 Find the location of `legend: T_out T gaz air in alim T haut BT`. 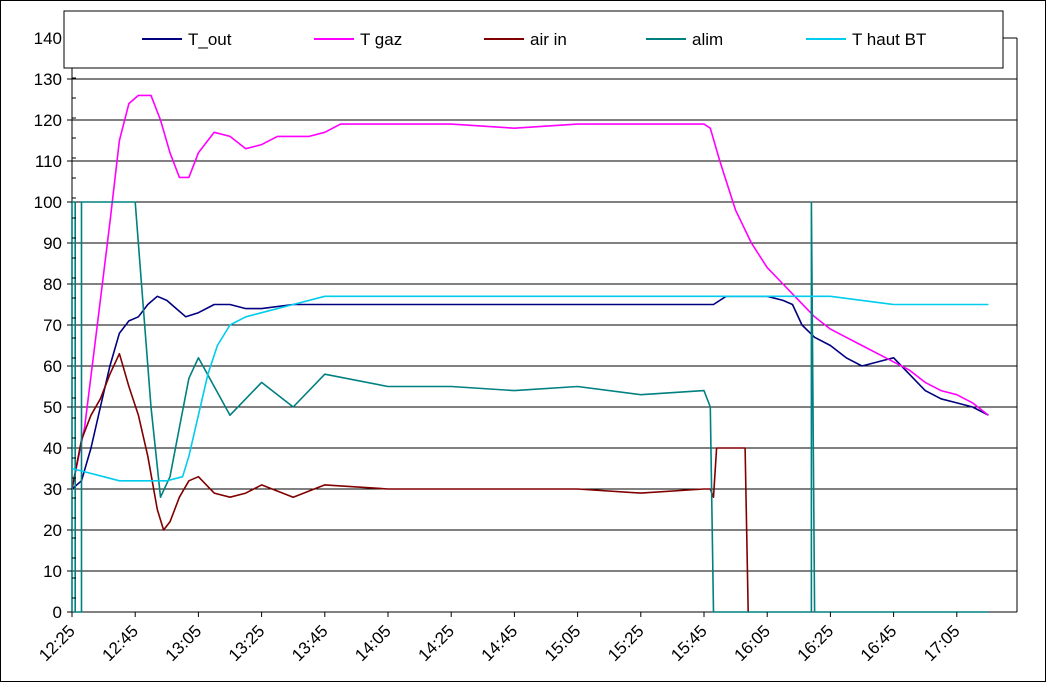

legend: T_out T gaz air in alim T haut BT is located at coordinates (533, 39).